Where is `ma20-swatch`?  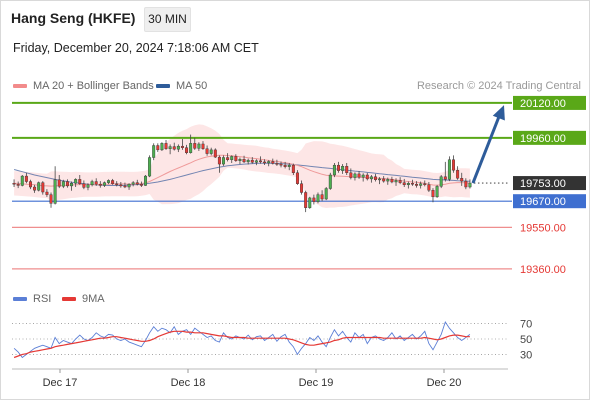
ma20-swatch is located at coordinates (20, 86).